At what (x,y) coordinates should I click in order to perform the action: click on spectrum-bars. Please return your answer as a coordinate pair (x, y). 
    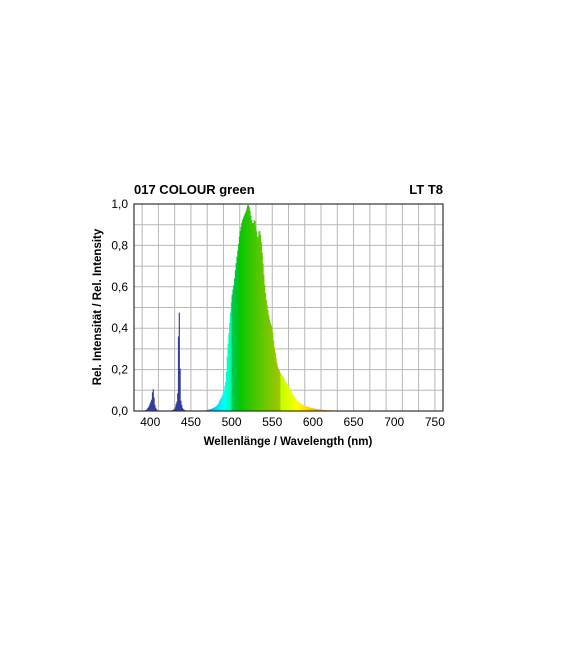
    Looking at the image, I should click on (248, 308).